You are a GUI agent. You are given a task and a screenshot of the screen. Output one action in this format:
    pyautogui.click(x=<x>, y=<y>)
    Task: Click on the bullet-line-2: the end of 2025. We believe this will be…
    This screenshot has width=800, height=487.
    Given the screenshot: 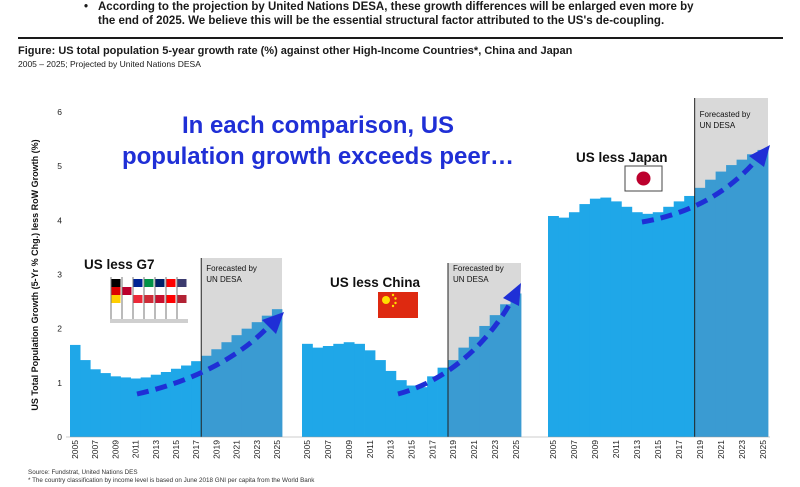 What is the action you would take?
    pyautogui.click(x=381, y=21)
    